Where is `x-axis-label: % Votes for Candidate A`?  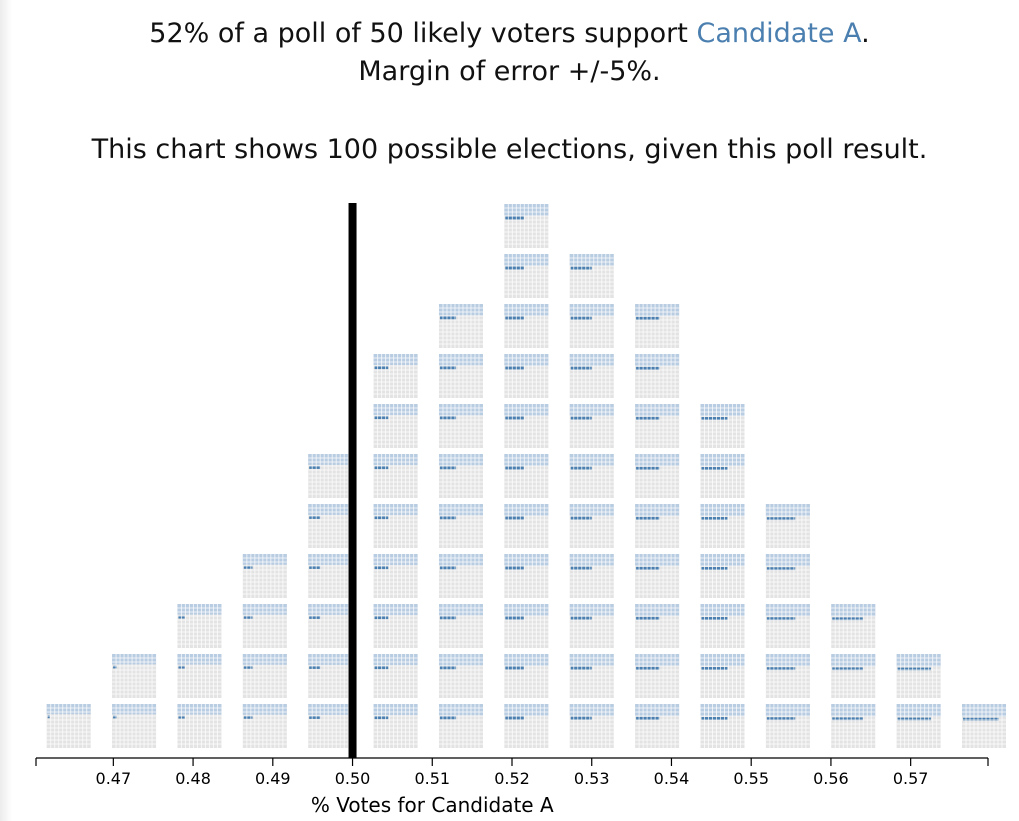 x-axis-label: % Votes for Candidate A is located at coordinates (432, 805).